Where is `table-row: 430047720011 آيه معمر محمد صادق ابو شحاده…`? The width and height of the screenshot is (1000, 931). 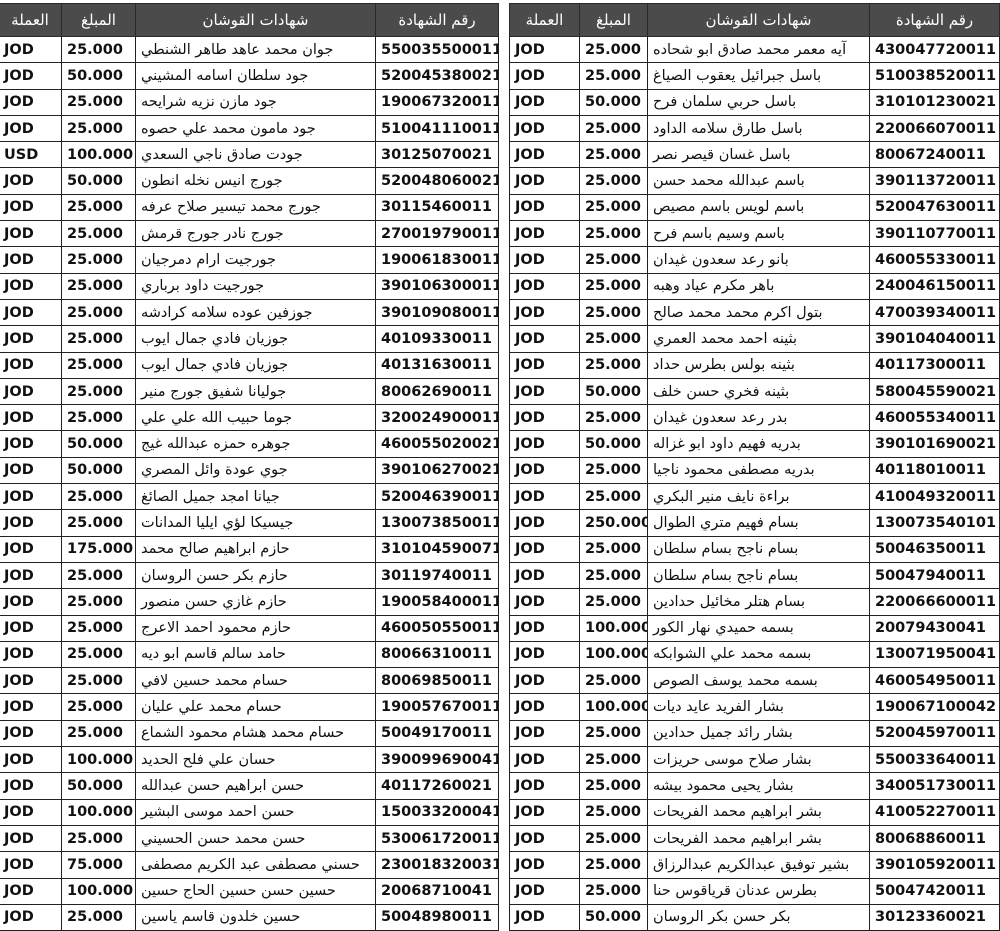
table-row: 430047720011 آيه معمر محمد صادق ابو شحاده… is located at coordinates (754, 49).